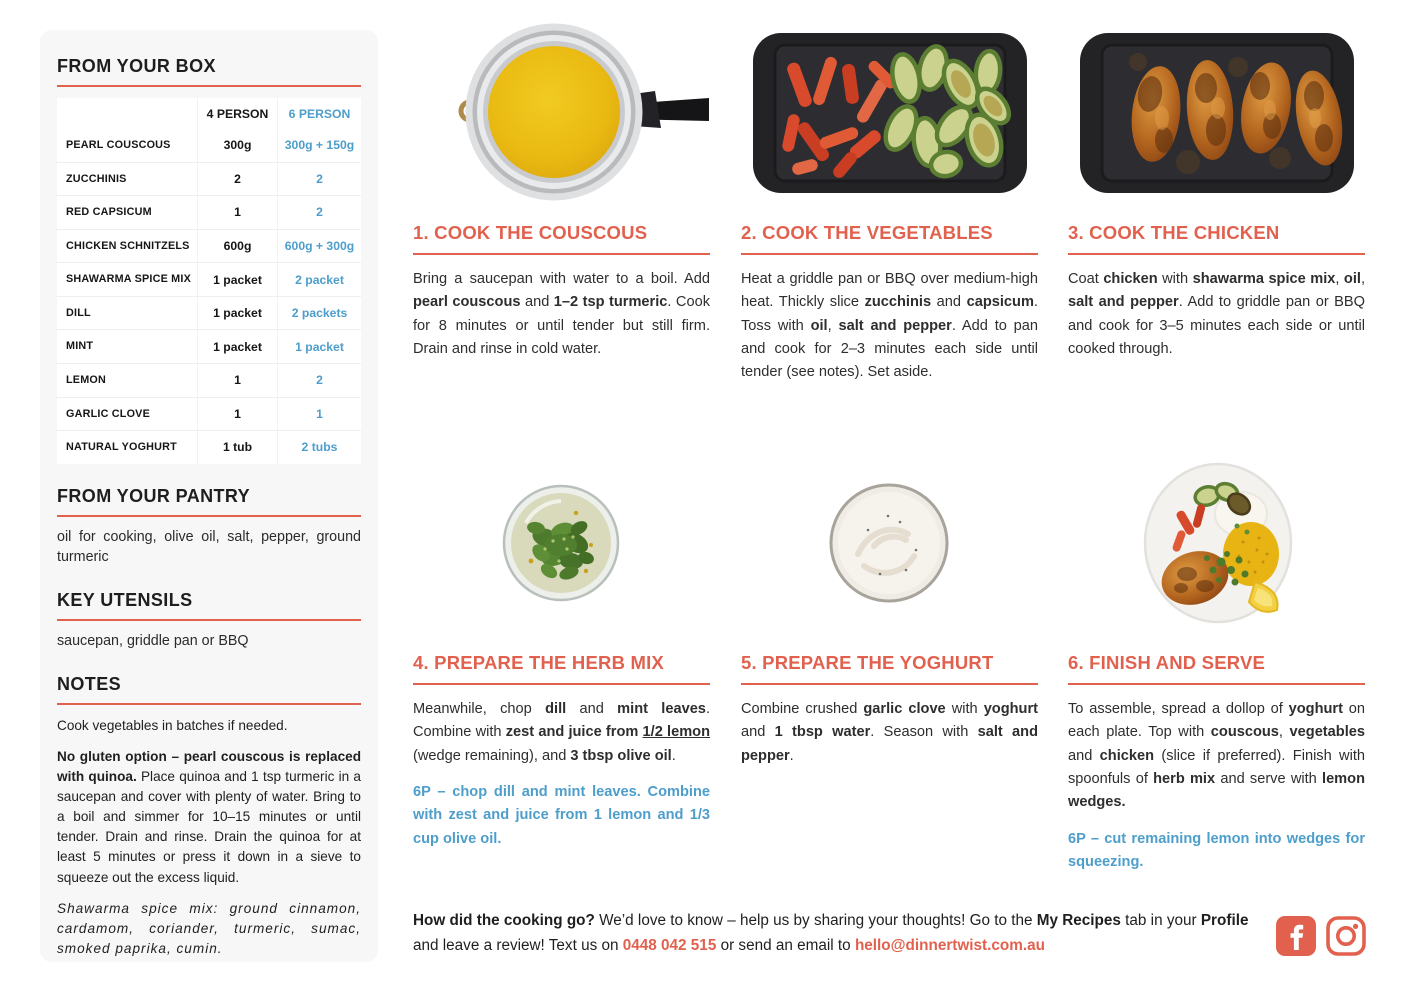 The image size is (1403, 992). I want to click on utensils-text: saucepan, griddle pan or BBQ, so click(153, 641).